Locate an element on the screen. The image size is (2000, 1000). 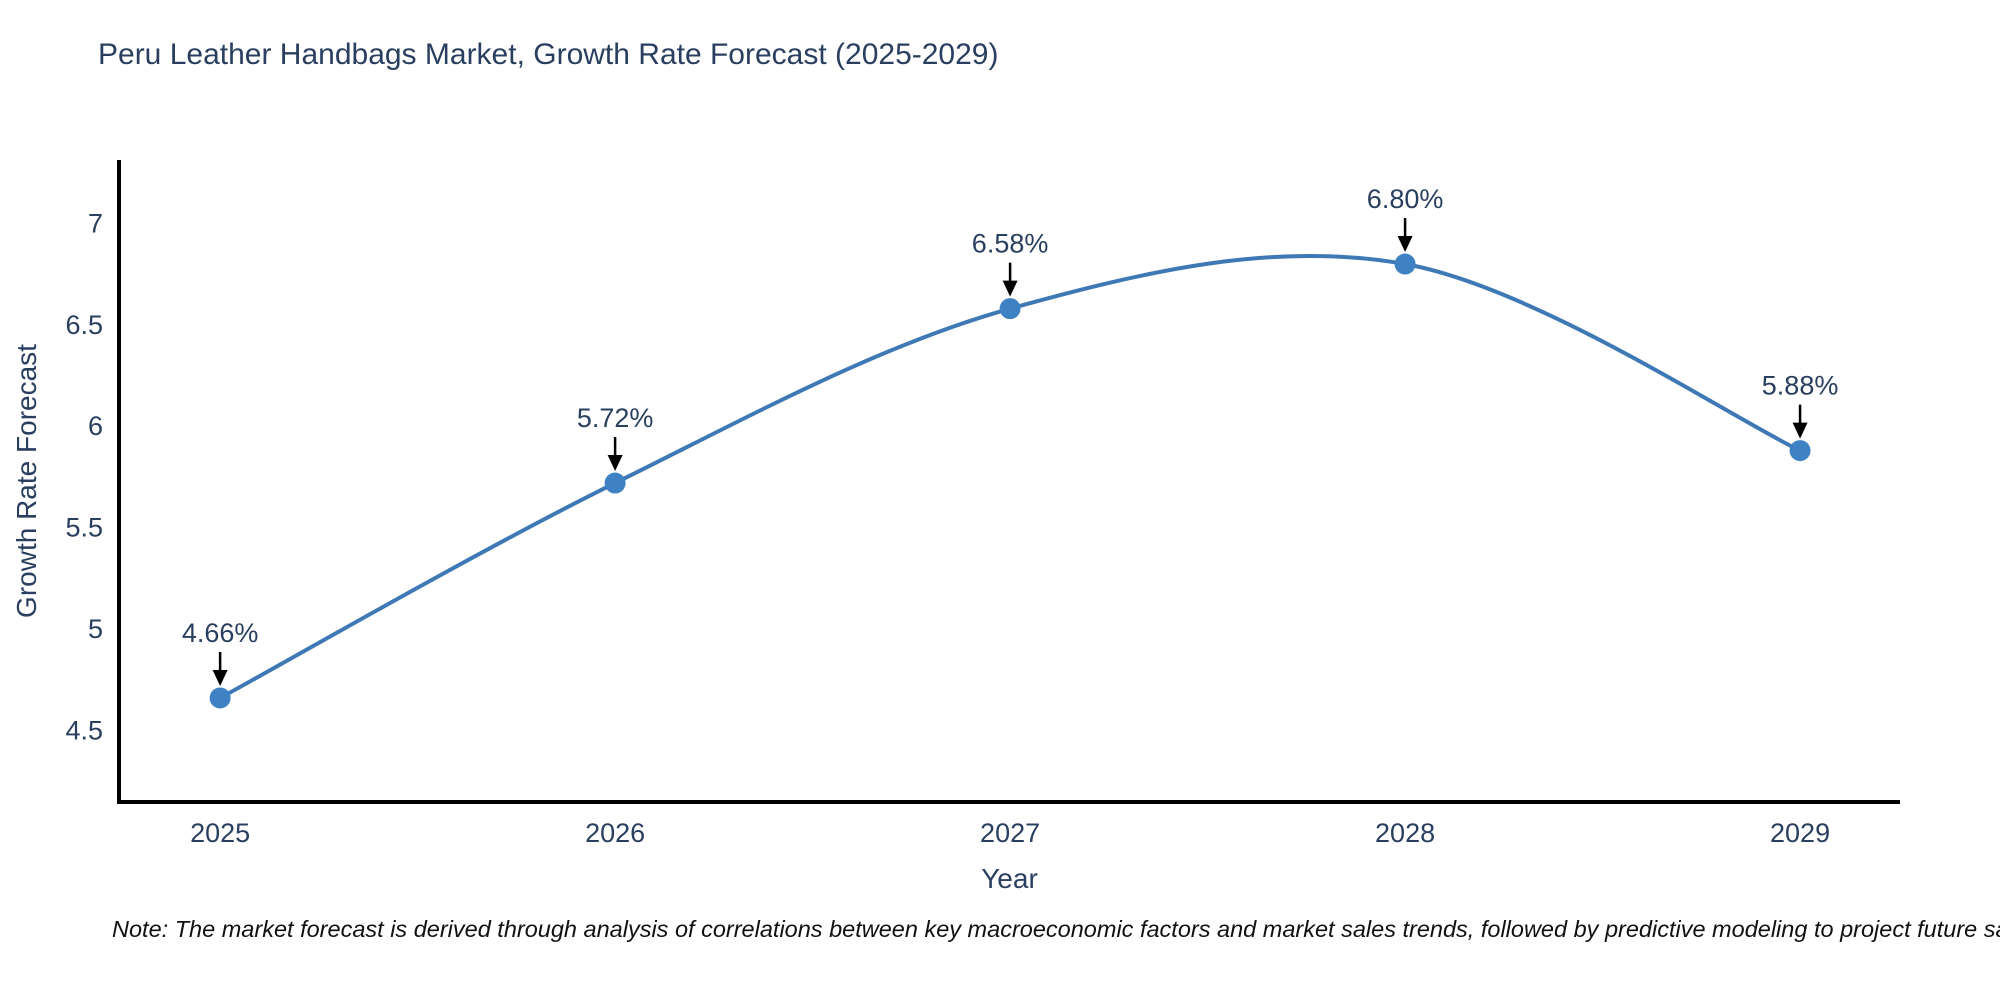
y-tick-label: 5 is located at coordinates (95, 629).